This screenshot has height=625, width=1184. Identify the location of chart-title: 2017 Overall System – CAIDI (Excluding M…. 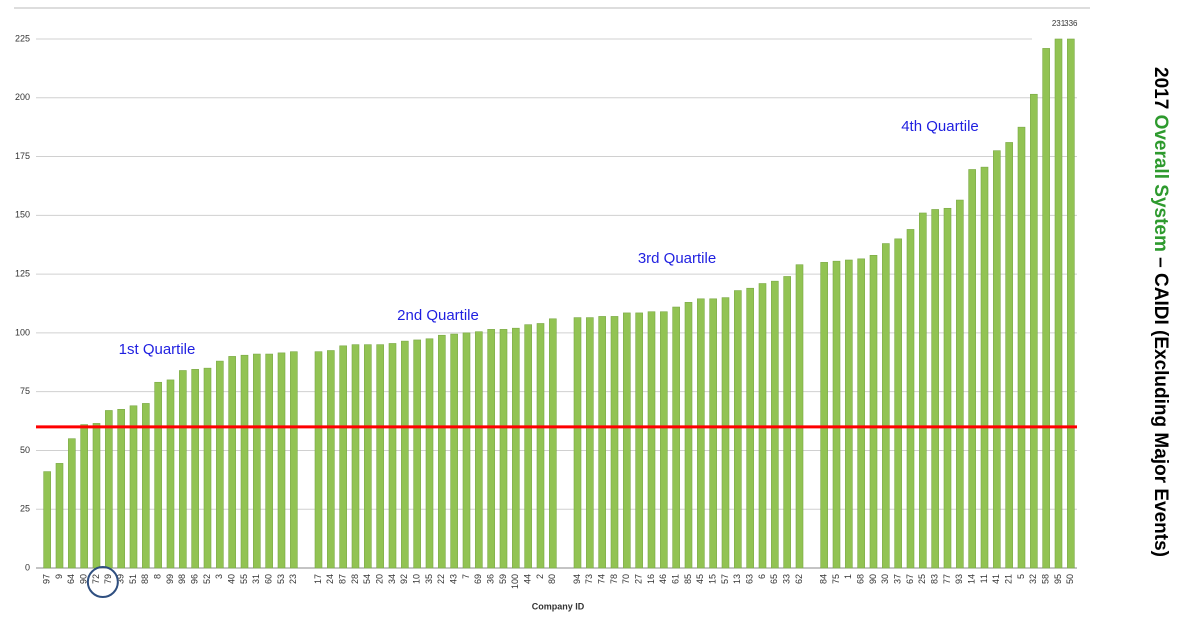
(1160, 312).